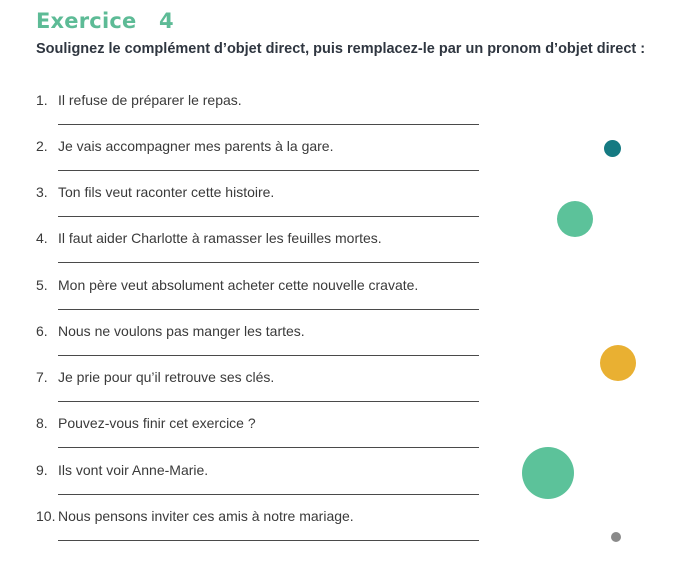 This screenshot has height=578, width=684. I want to click on item-number: 2., so click(42, 146).